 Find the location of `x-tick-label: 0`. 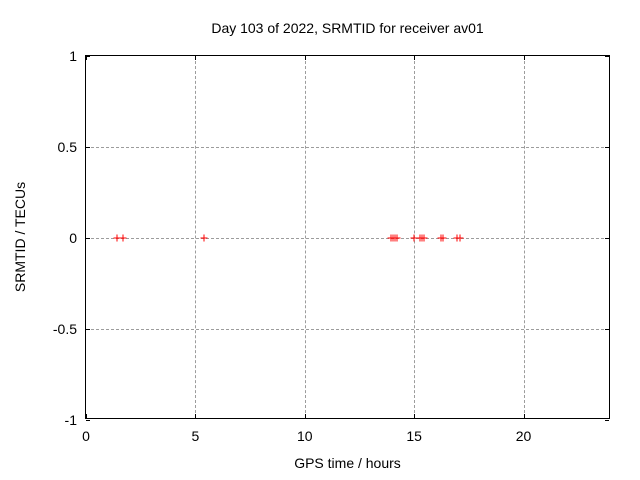

x-tick-label: 0 is located at coordinates (86, 436).